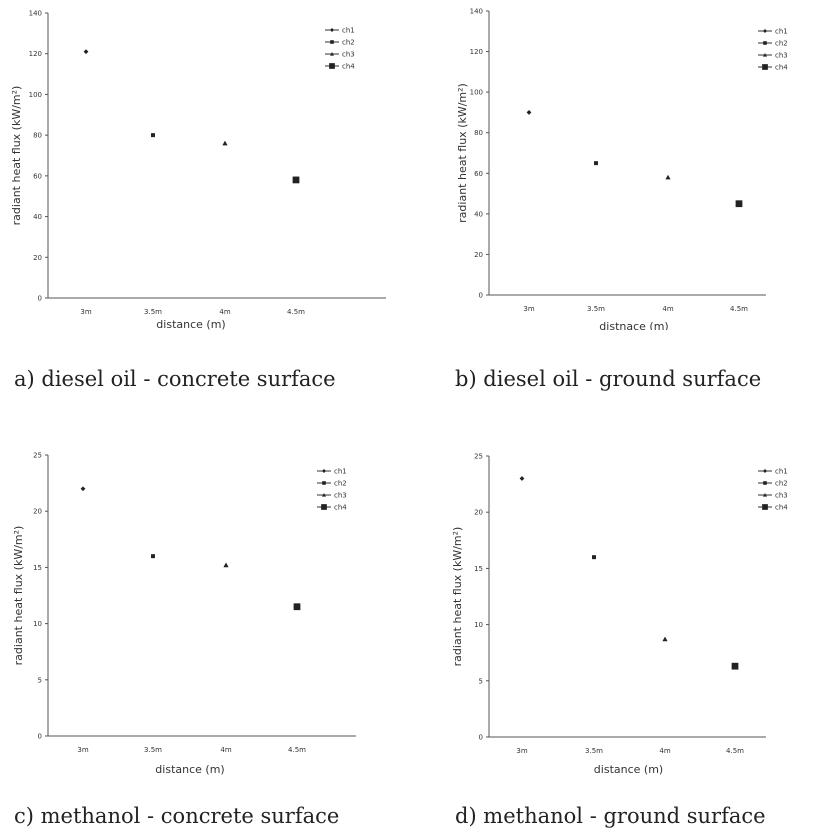 Image resolution: width=813 pixels, height=832 pixels. Describe the element at coordinates (481, 681) in the screenshot. I see `y-tick-label: 5` at that location.